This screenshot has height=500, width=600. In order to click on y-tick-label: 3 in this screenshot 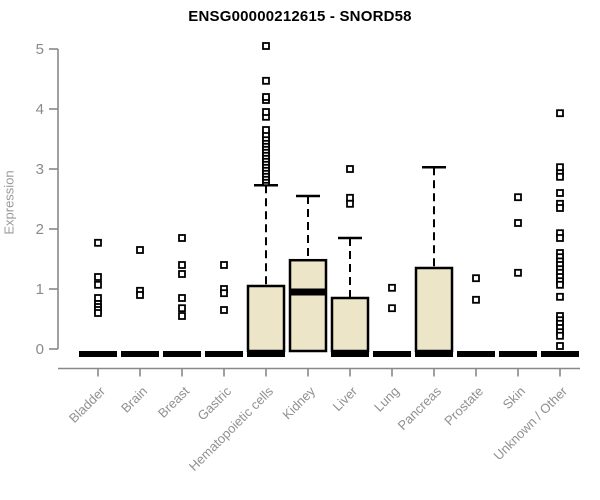, I will do `click(40, 169)`.